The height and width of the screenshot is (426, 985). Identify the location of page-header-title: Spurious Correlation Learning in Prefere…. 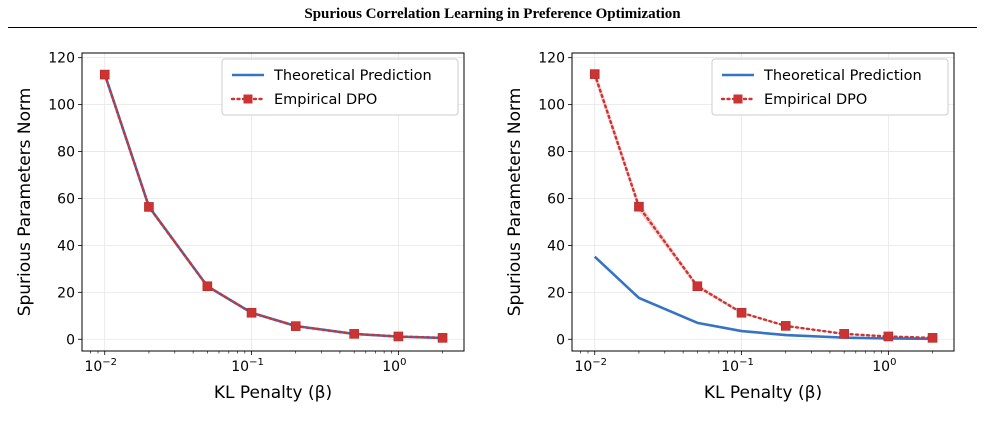
(492, 14).